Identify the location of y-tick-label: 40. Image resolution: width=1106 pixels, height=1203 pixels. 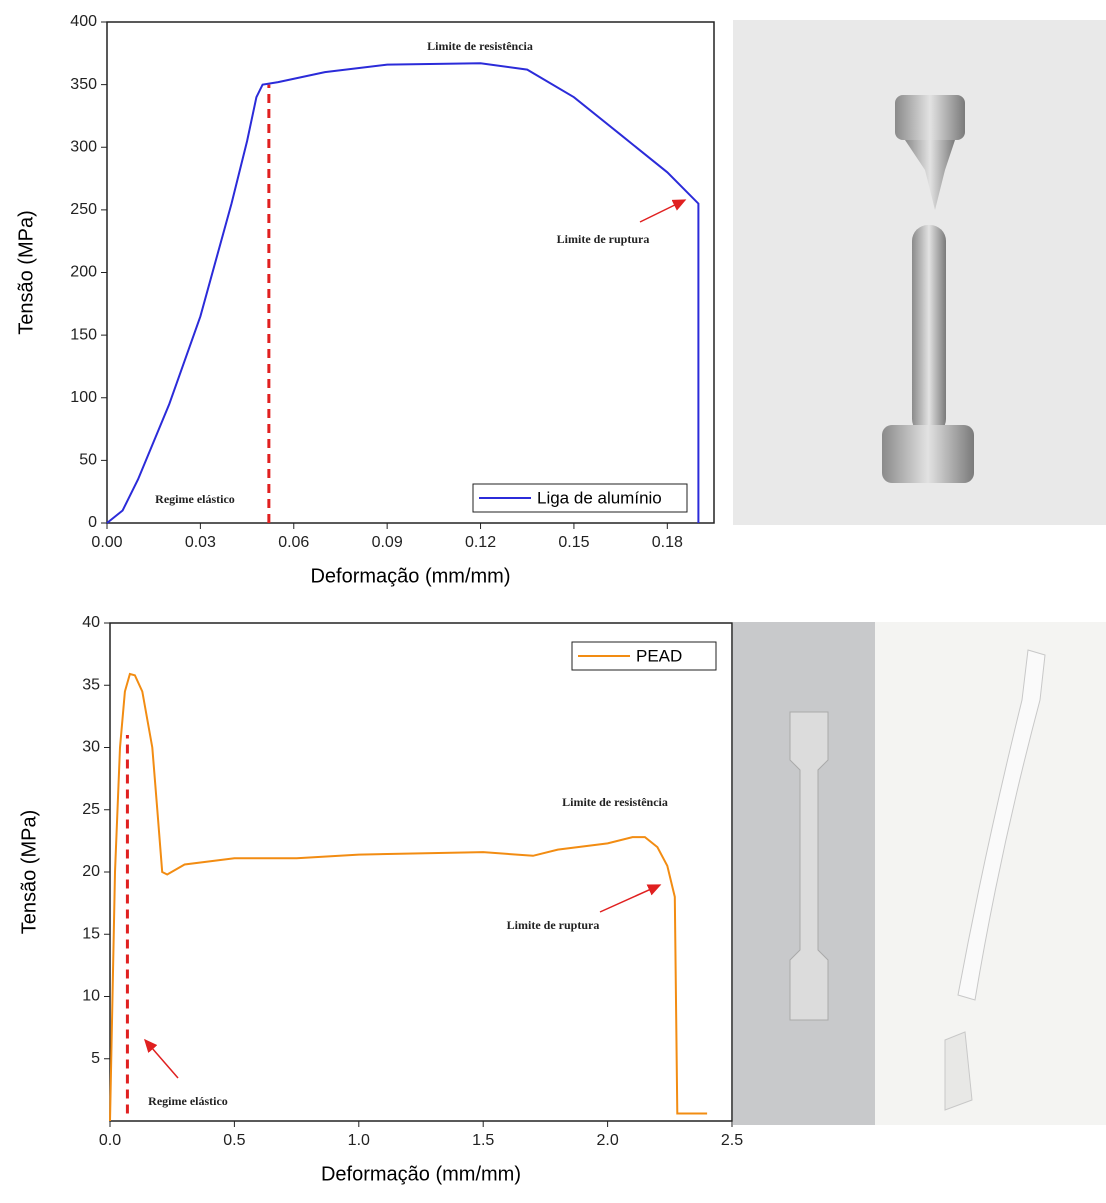
(91, 622).